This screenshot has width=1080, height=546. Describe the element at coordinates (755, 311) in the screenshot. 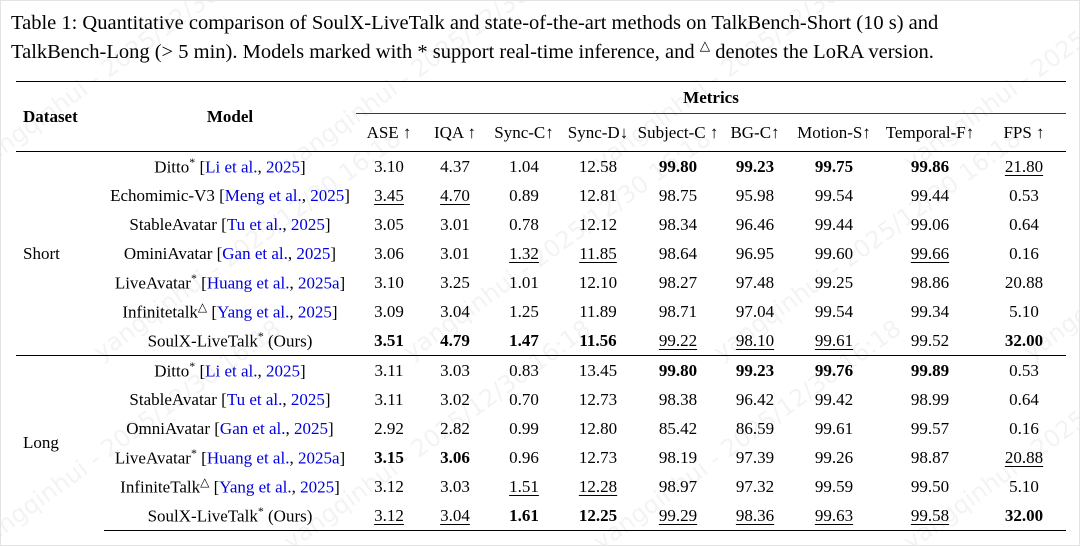

I see `metric-value: 97.04` at that location.